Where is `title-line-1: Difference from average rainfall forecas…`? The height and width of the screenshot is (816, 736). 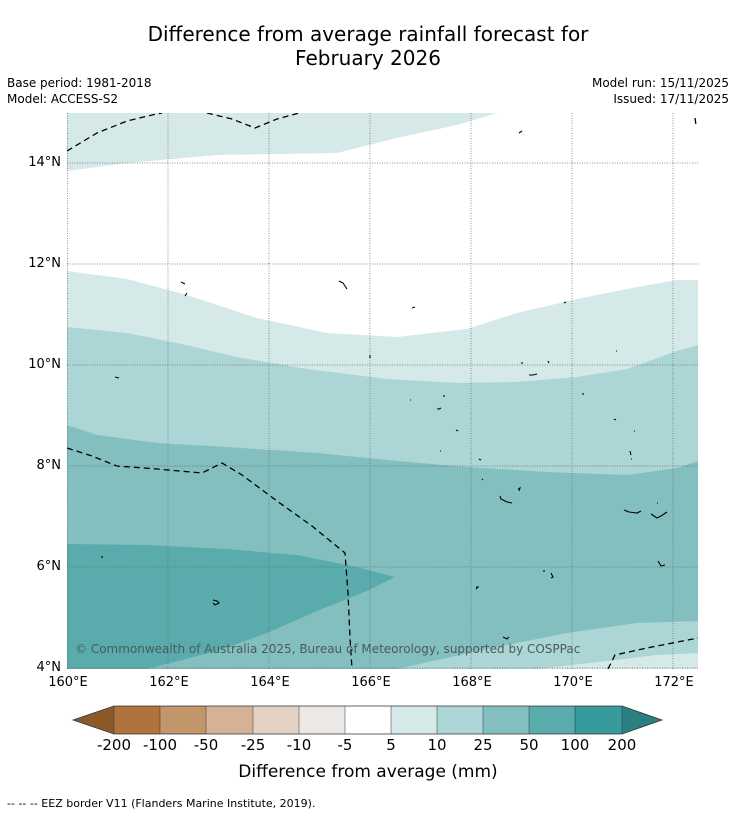
title-line-1: Difference from average rainfall forecas… is located at coordinates (368, 34).